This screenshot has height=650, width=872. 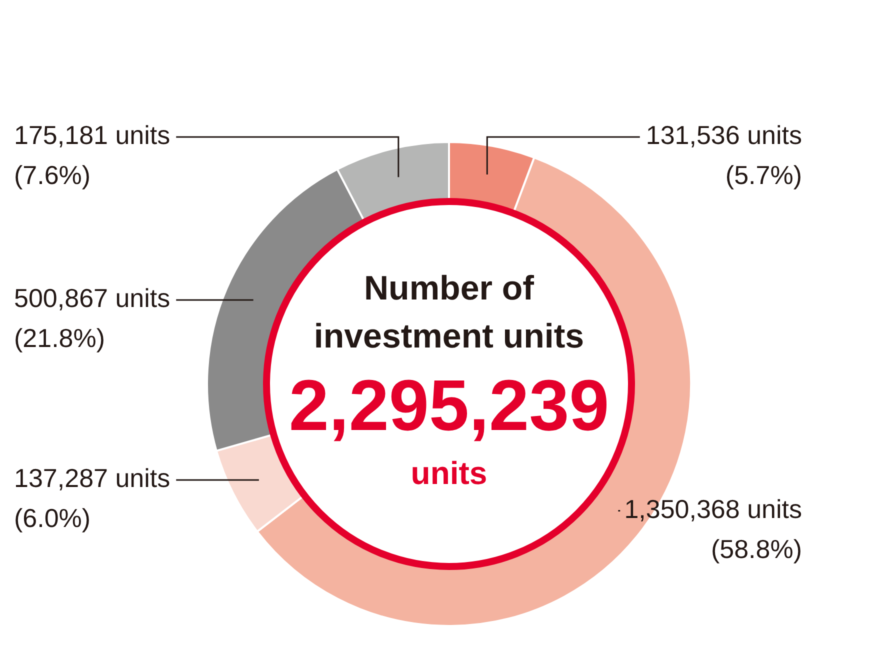 What do you see at coordinates (724, 155) in the screenshot?
I see `data-label: 131,536 units (5.7%)` at bounding box center [724, 155].